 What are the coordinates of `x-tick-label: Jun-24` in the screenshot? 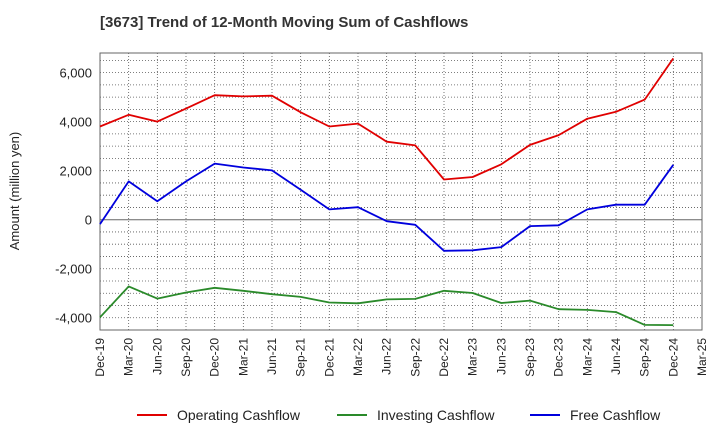 It's located at (616, 356).